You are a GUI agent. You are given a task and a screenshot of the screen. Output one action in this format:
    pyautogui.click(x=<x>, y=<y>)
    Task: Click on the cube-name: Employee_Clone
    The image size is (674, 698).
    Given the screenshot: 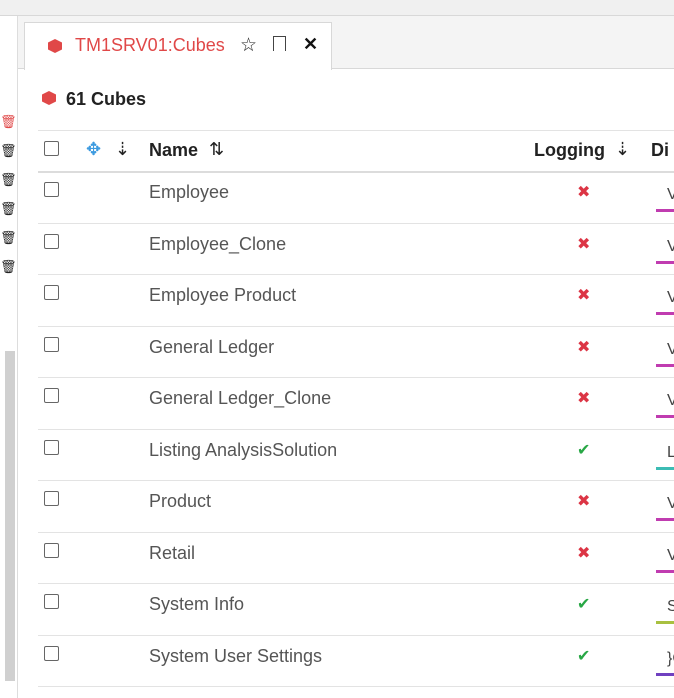 What is the action you would take?
    pyautogui.click(x=218, y=243)
    